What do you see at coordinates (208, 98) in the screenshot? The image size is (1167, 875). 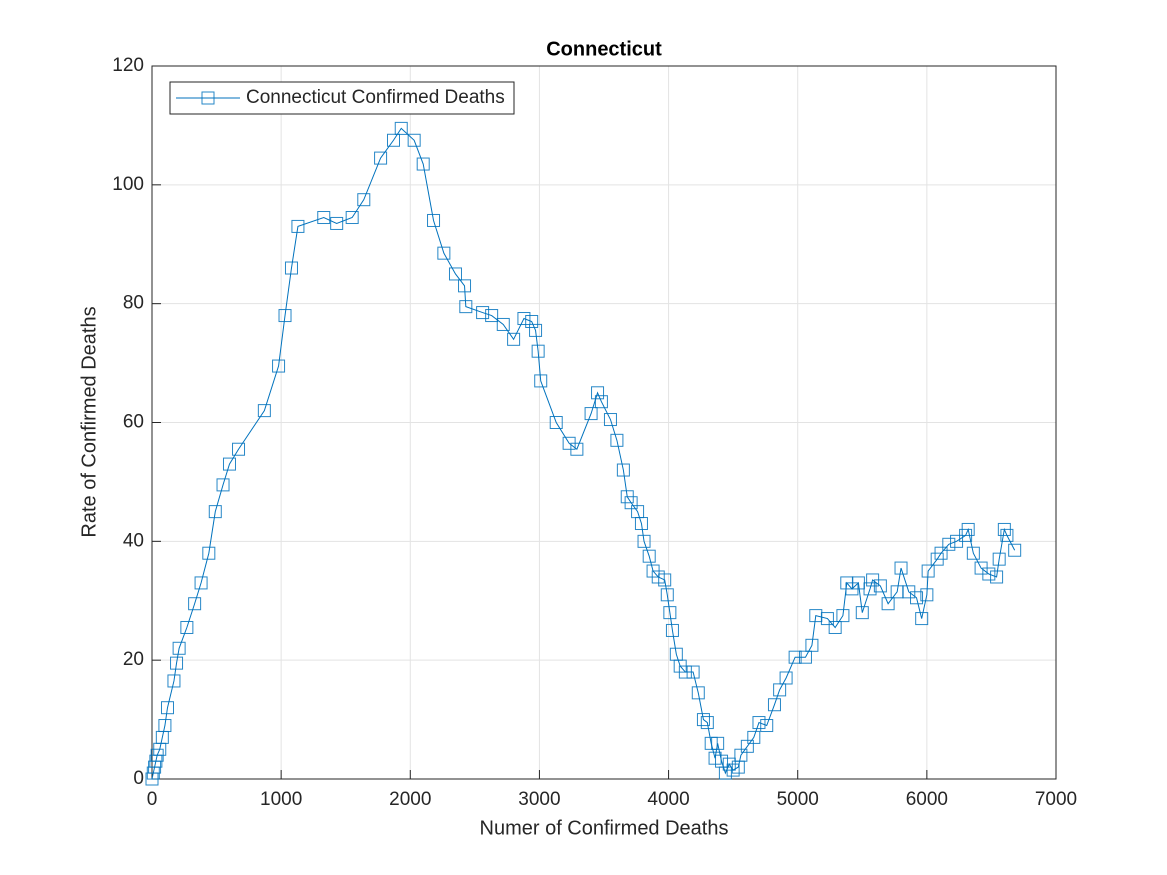 I see `legend-marker` at bounding box center [208, 98].